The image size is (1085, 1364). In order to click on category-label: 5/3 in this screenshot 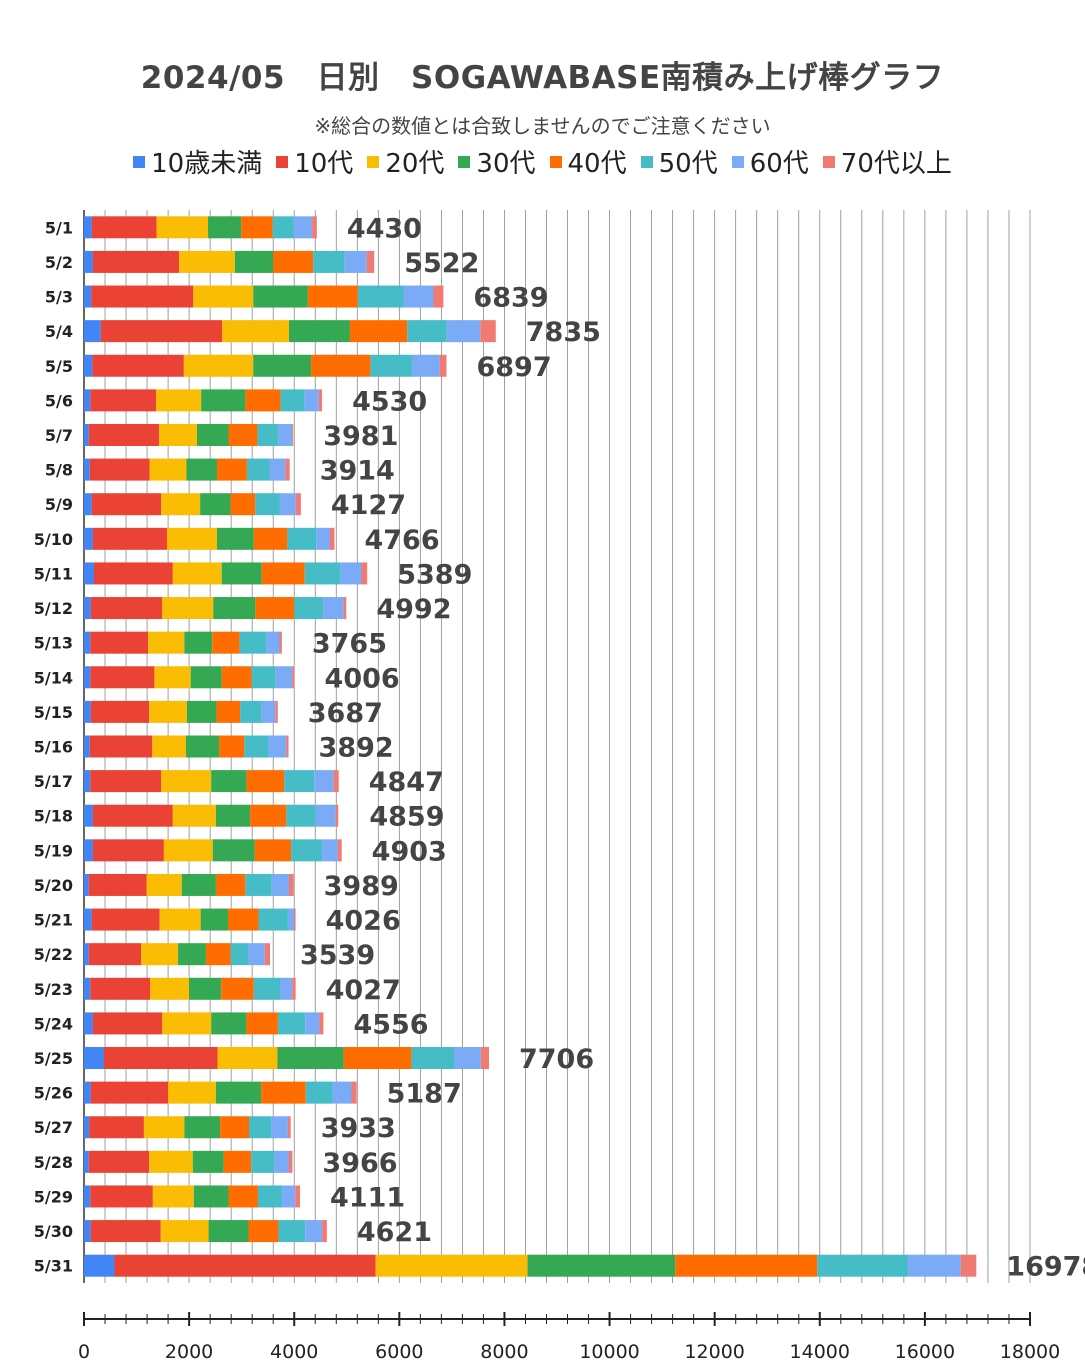, I will do `click(59, 297)`.